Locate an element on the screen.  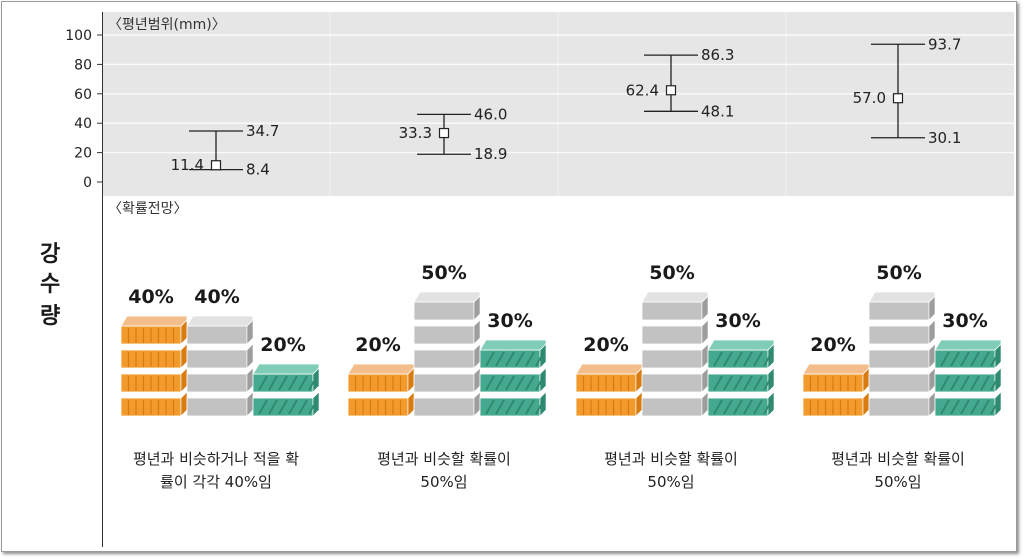
forecast-4-above-probability: 30% is located at coordinates (965, 321).